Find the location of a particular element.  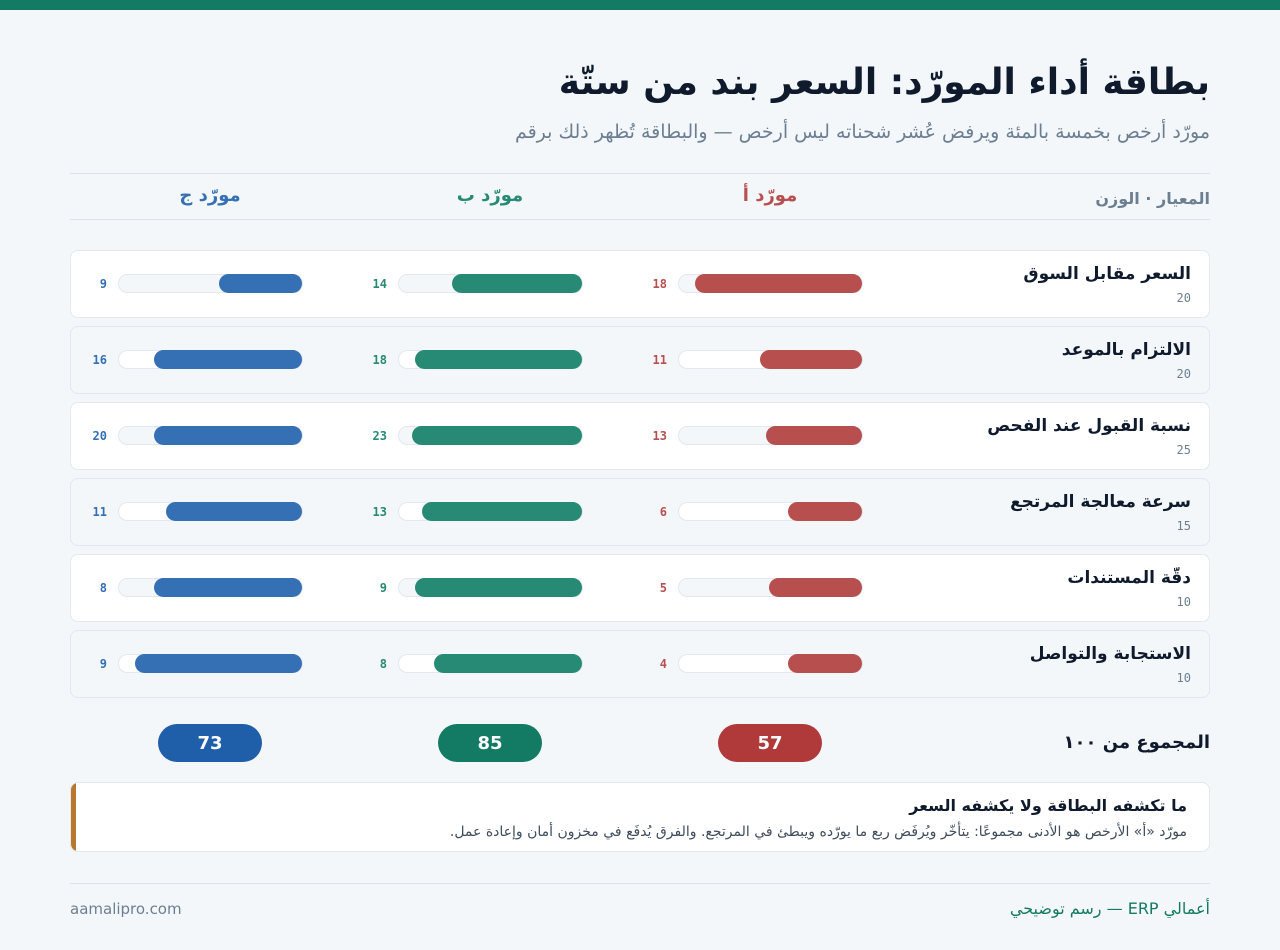

page-title: بطاقة أداء المورّد: السعر بند من ستّة is located at coordinates (884, 82).